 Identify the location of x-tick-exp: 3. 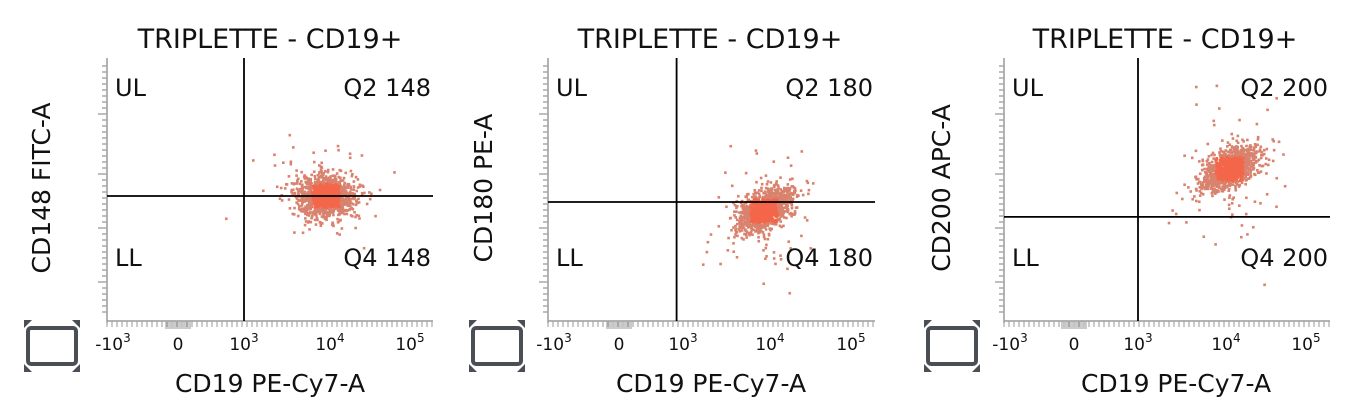
(1024, 338).